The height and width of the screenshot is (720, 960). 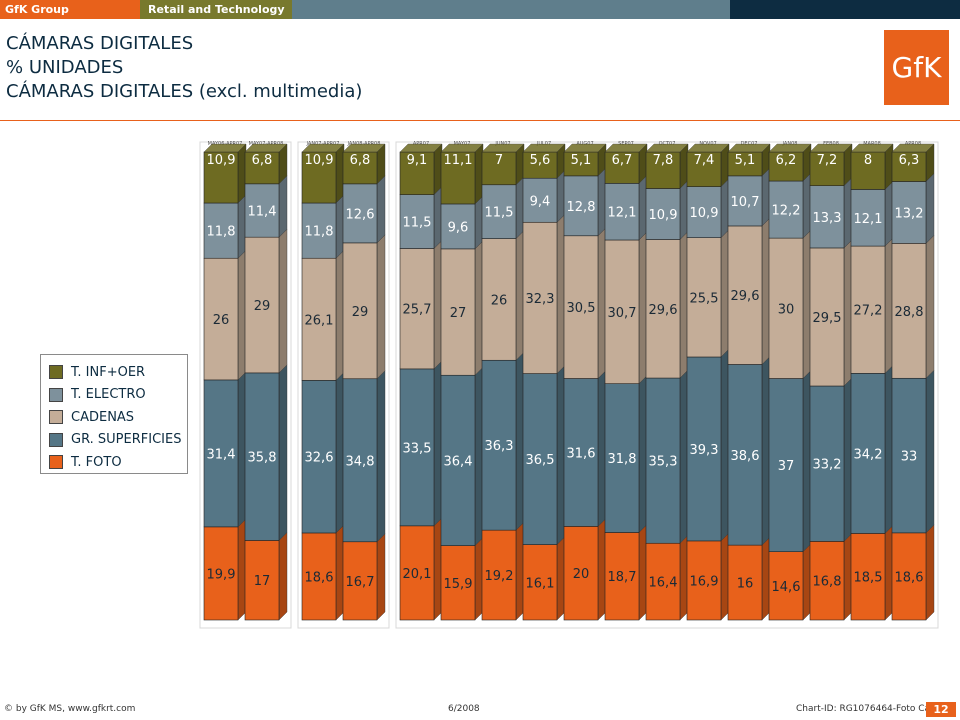 I want to click on data-label: 14,6, so click(x=786, y=587).